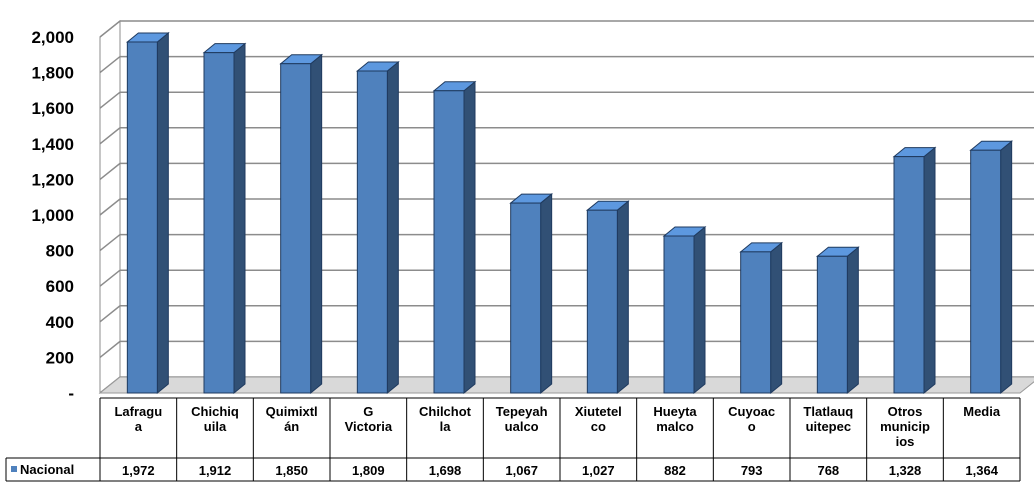 This screenshot has height=483, width=1034. Describe the element at coordinates (445, 470) in the screenshot. I see `data-value-label: 1,698` at that location.